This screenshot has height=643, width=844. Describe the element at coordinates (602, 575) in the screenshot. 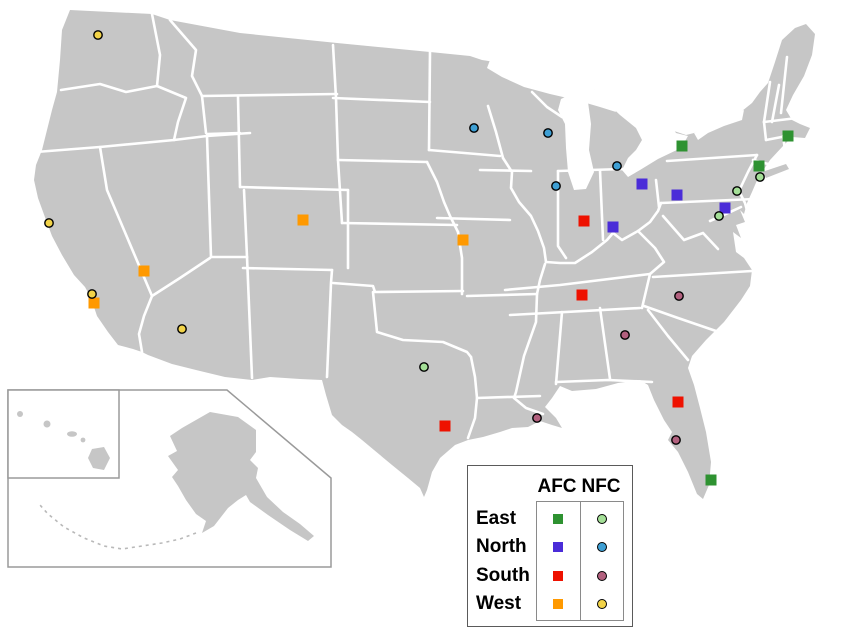

I see `legend-nfc-south-swatch` at that location.